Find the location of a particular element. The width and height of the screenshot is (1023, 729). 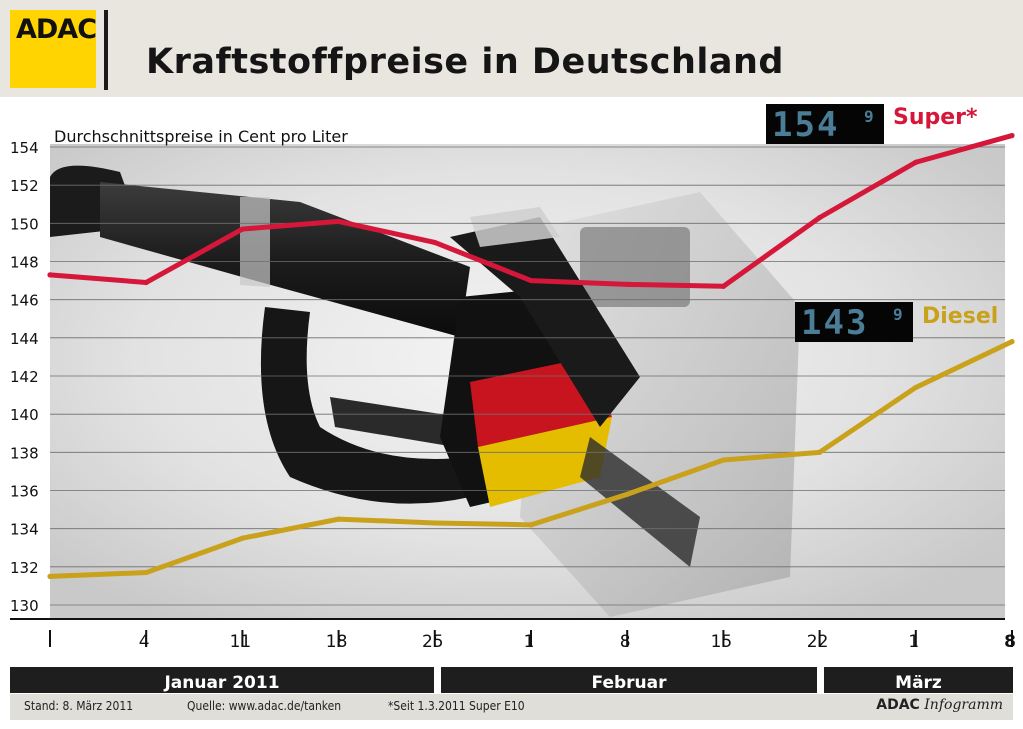

x-tick-label: 15 is located at coordinates (722, 642).